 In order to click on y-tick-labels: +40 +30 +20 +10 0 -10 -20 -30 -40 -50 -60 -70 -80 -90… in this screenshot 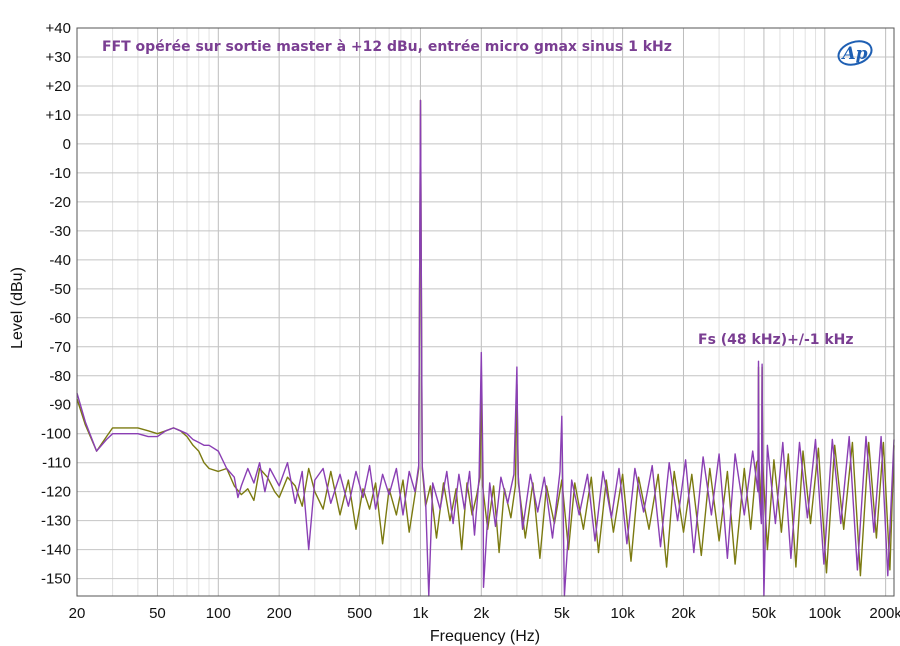, I will do `click(56, 304)`.